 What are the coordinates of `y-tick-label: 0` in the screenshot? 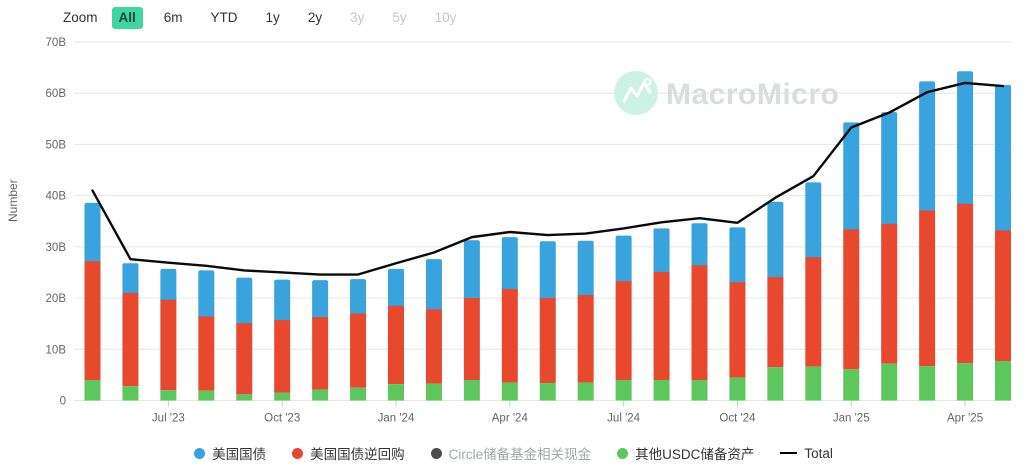 It's located at (63, 402).